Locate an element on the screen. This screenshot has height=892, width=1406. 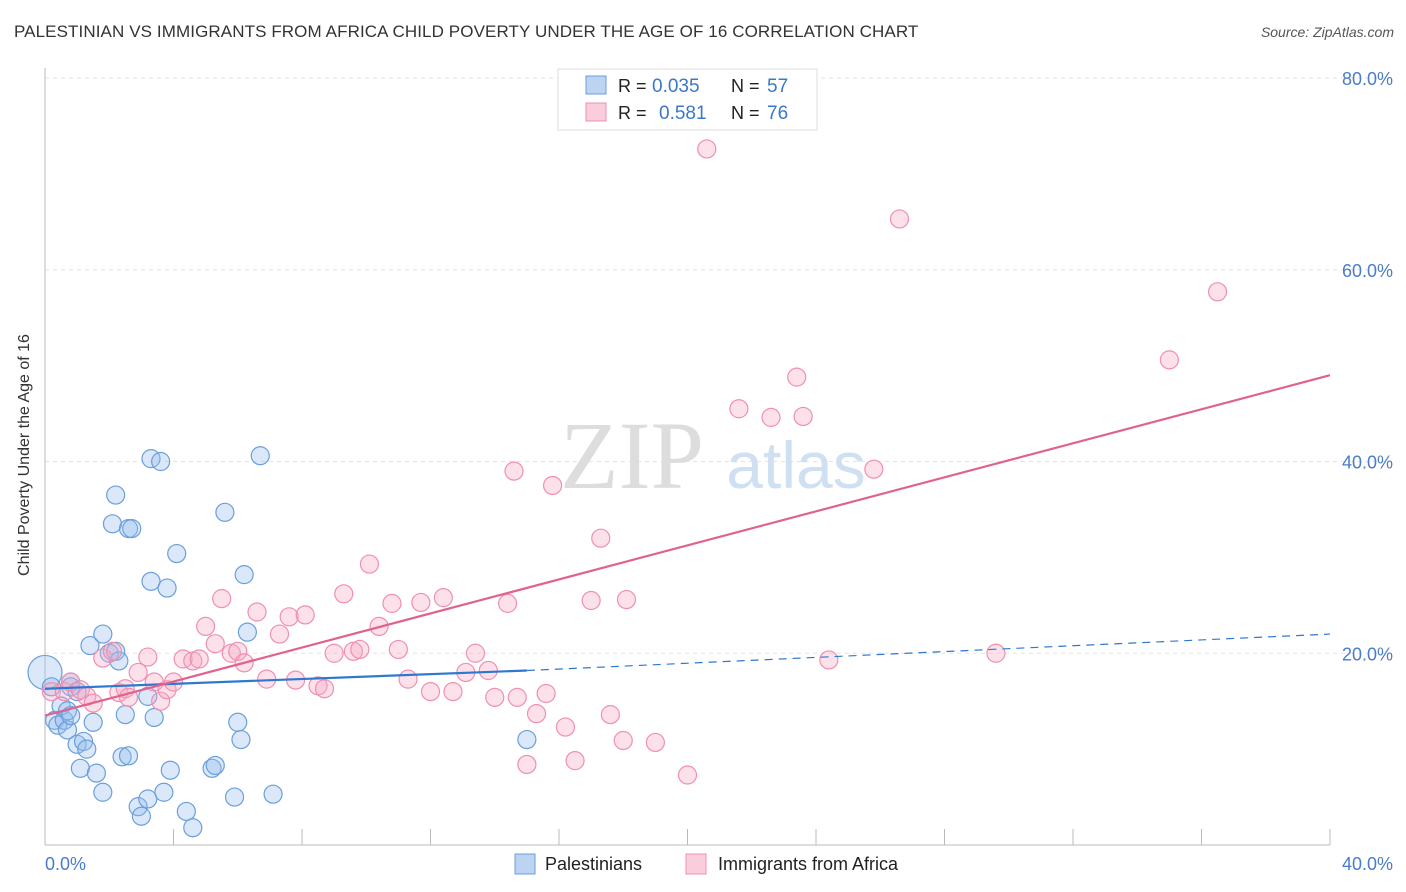
legend-n-value-2: 76 is located at coordinates (777, 113).